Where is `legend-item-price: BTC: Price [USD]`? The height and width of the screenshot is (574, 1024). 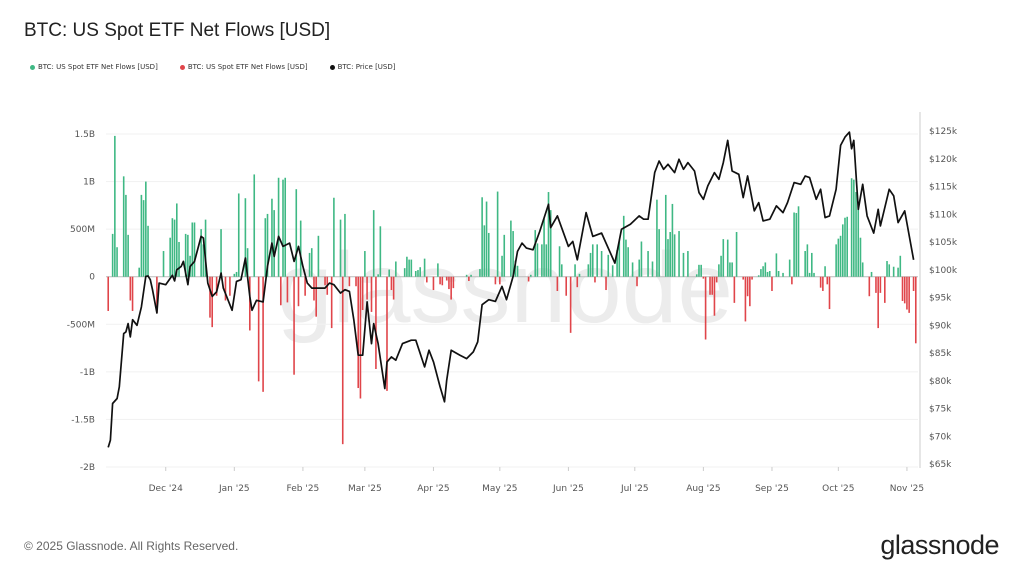
legend-item-price: BTC: Price [USD] is located at coordinates (362, 67).